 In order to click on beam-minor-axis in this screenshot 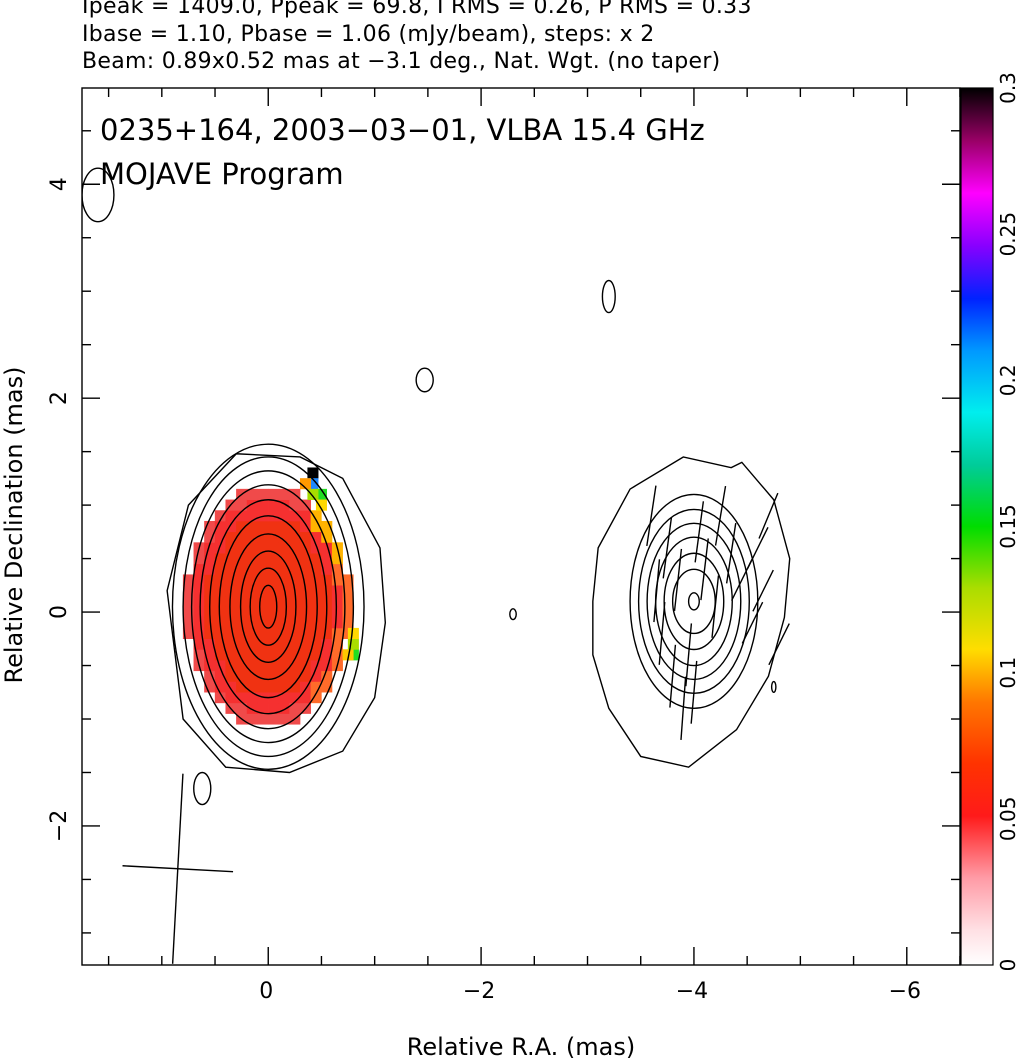, I will do `click(178, 869)`.